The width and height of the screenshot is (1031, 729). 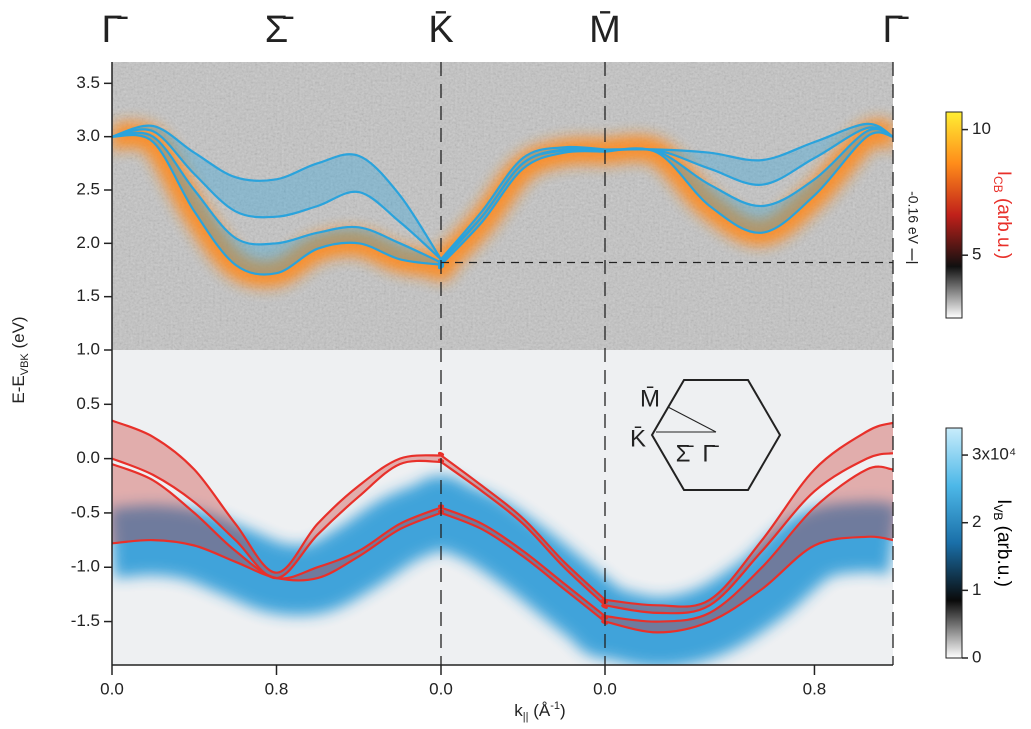 I want to click on symmetry-label: K̄, so click(x=440, y=30).